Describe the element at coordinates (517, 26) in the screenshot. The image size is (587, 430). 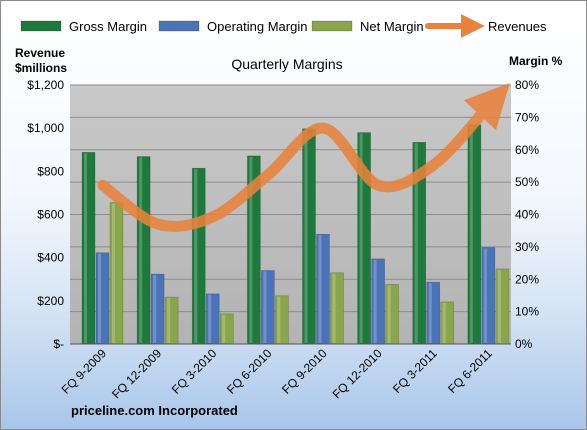
I see `legend-label: Revenues` at that location.